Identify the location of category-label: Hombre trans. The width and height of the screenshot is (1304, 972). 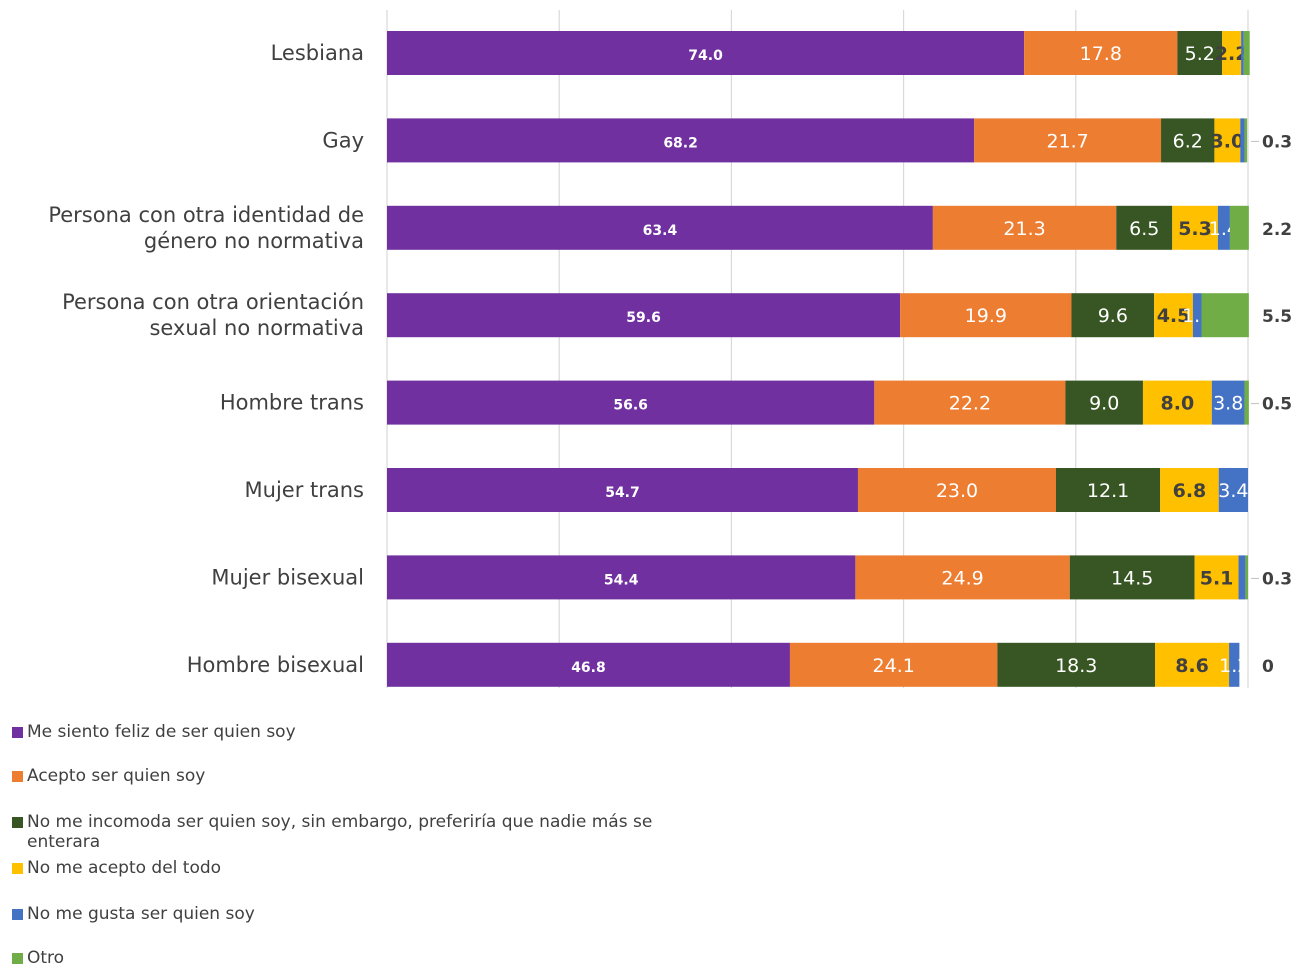
(292, 403).